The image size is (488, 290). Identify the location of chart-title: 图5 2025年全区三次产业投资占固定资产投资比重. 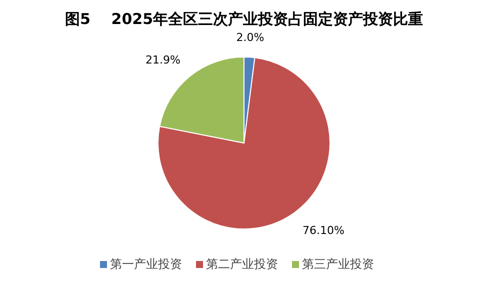
(244, 19).